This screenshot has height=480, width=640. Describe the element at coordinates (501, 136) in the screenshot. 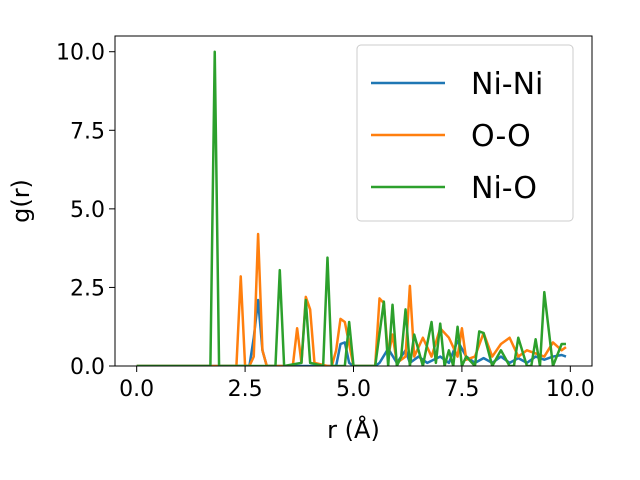

I see `legend-label: O-O` at that location.